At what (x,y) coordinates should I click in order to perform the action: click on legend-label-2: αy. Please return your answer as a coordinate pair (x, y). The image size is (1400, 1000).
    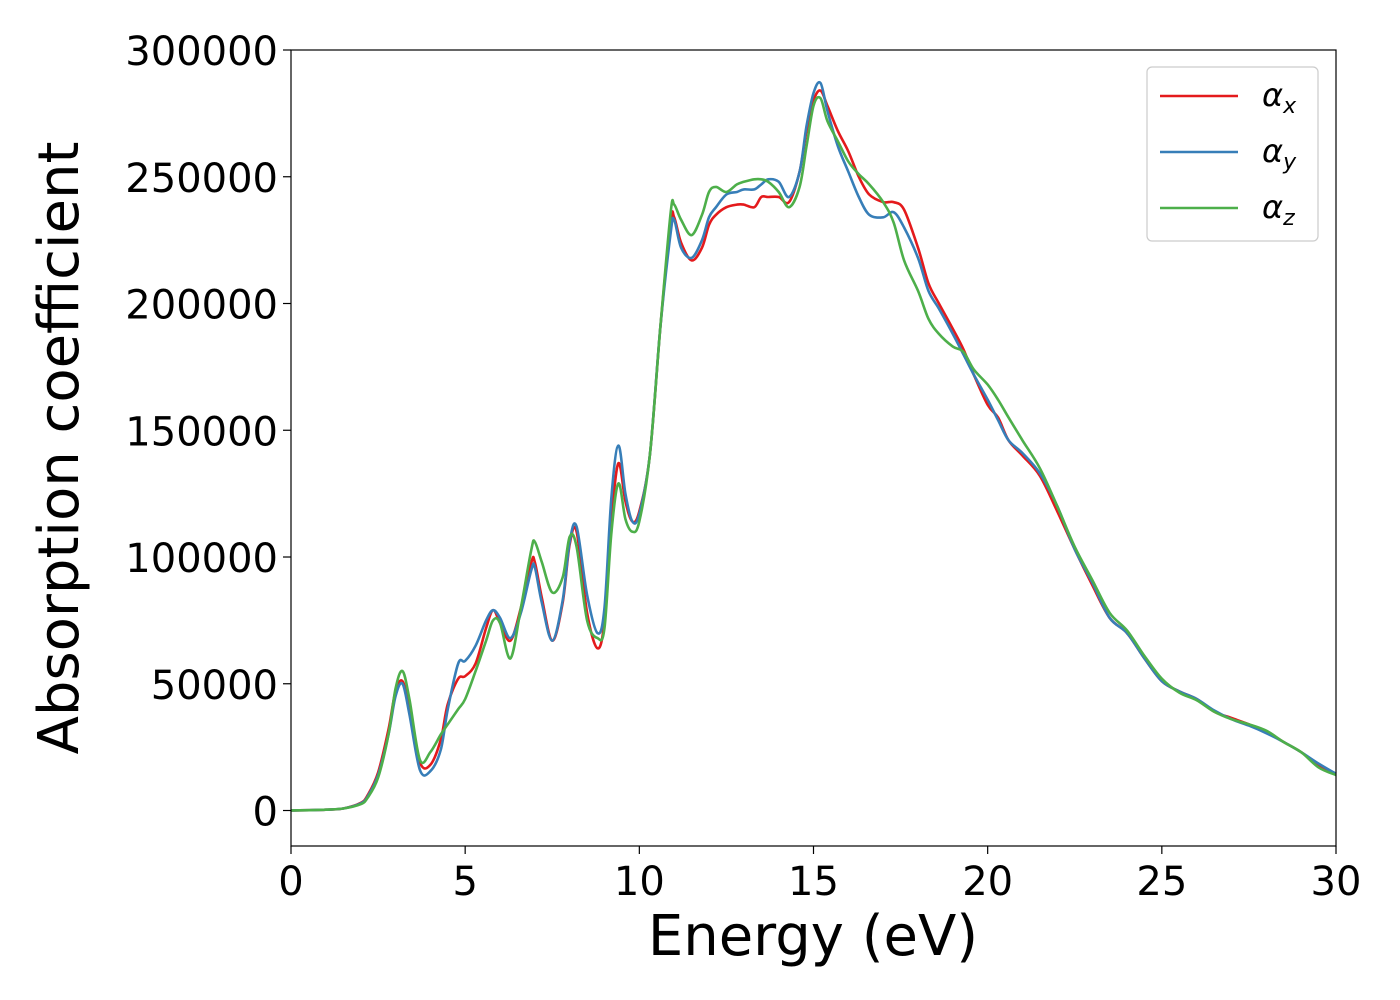
    Looking at the image, I should click on (1279, 153).